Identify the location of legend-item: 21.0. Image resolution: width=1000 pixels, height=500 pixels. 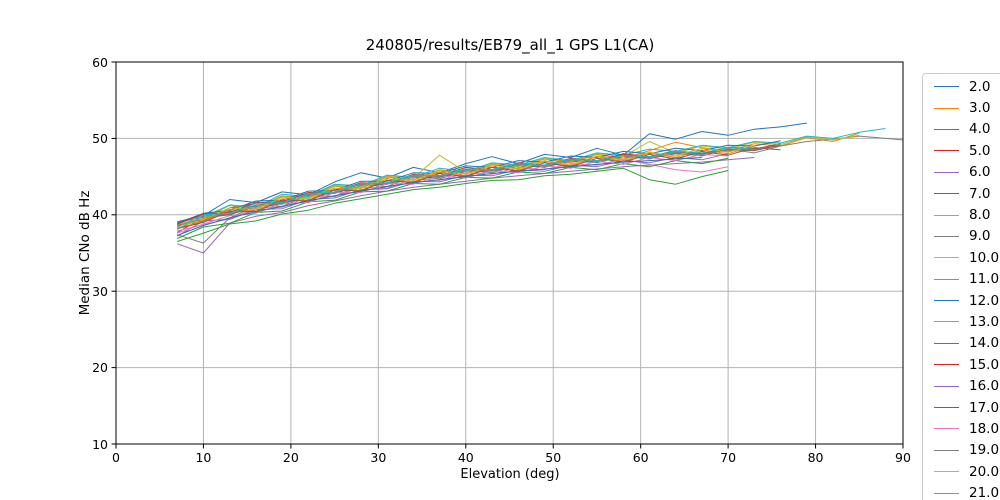
(967, 491).